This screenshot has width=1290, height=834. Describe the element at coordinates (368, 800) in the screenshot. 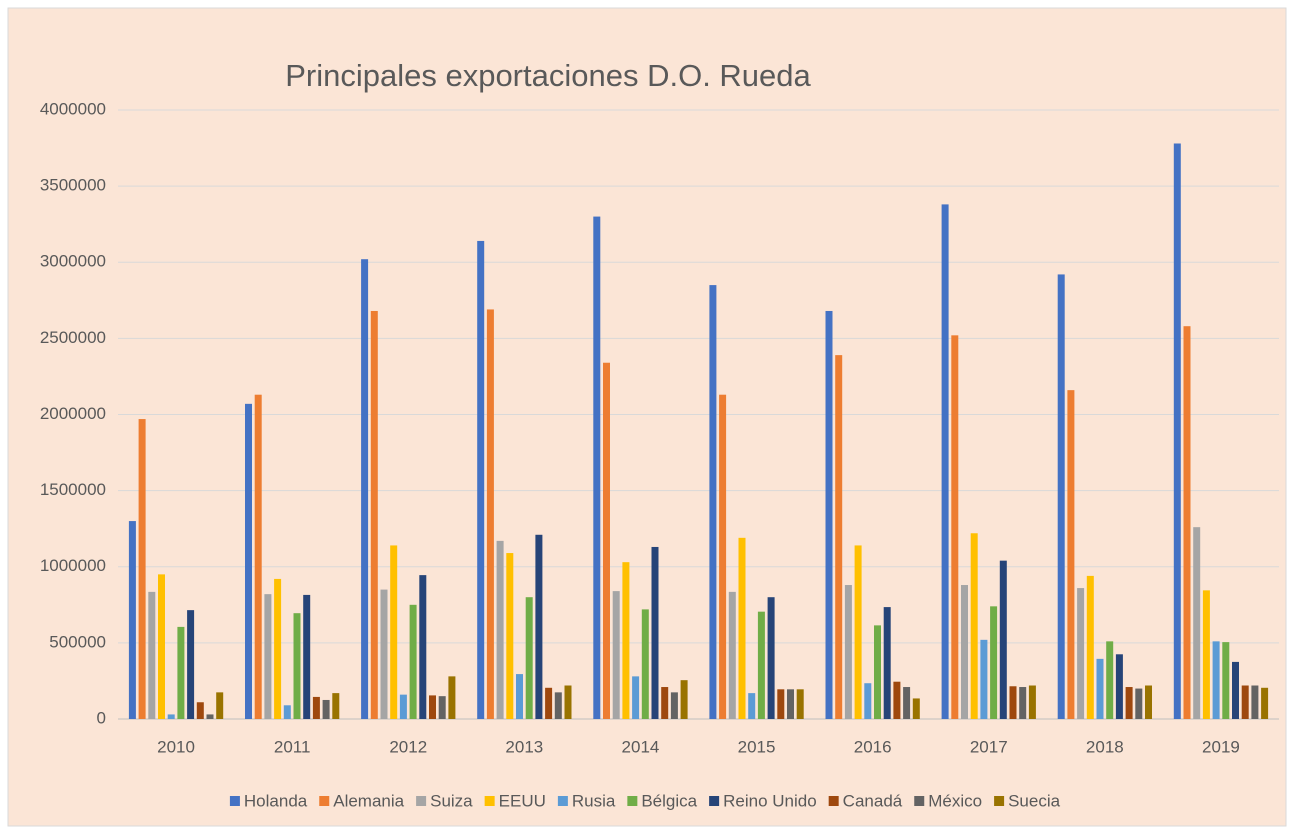

I see `legend-label: Alemania` at that location.